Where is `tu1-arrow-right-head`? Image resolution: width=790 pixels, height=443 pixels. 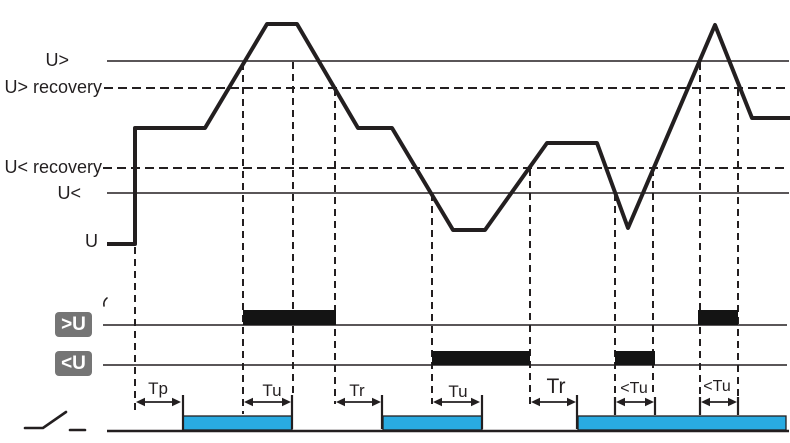
tu1-arrow-right-head is located at coordinates (286, 402).